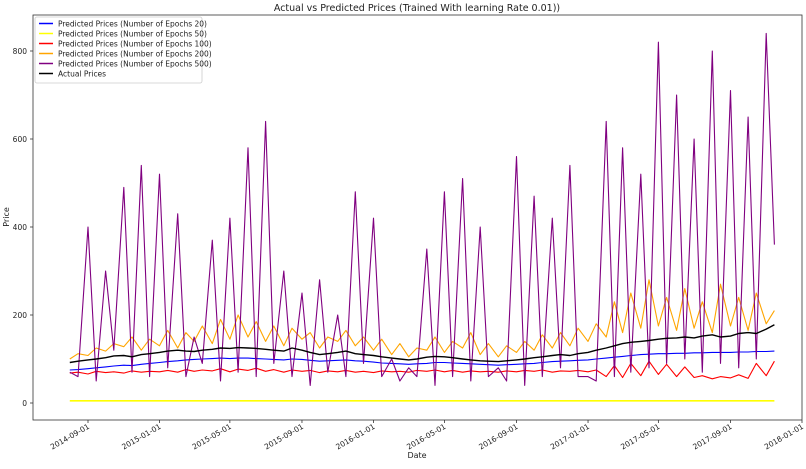  Describe the element at coordinates (20, 227) in the screenshot. I see `y-tick-label: 400` at that location.